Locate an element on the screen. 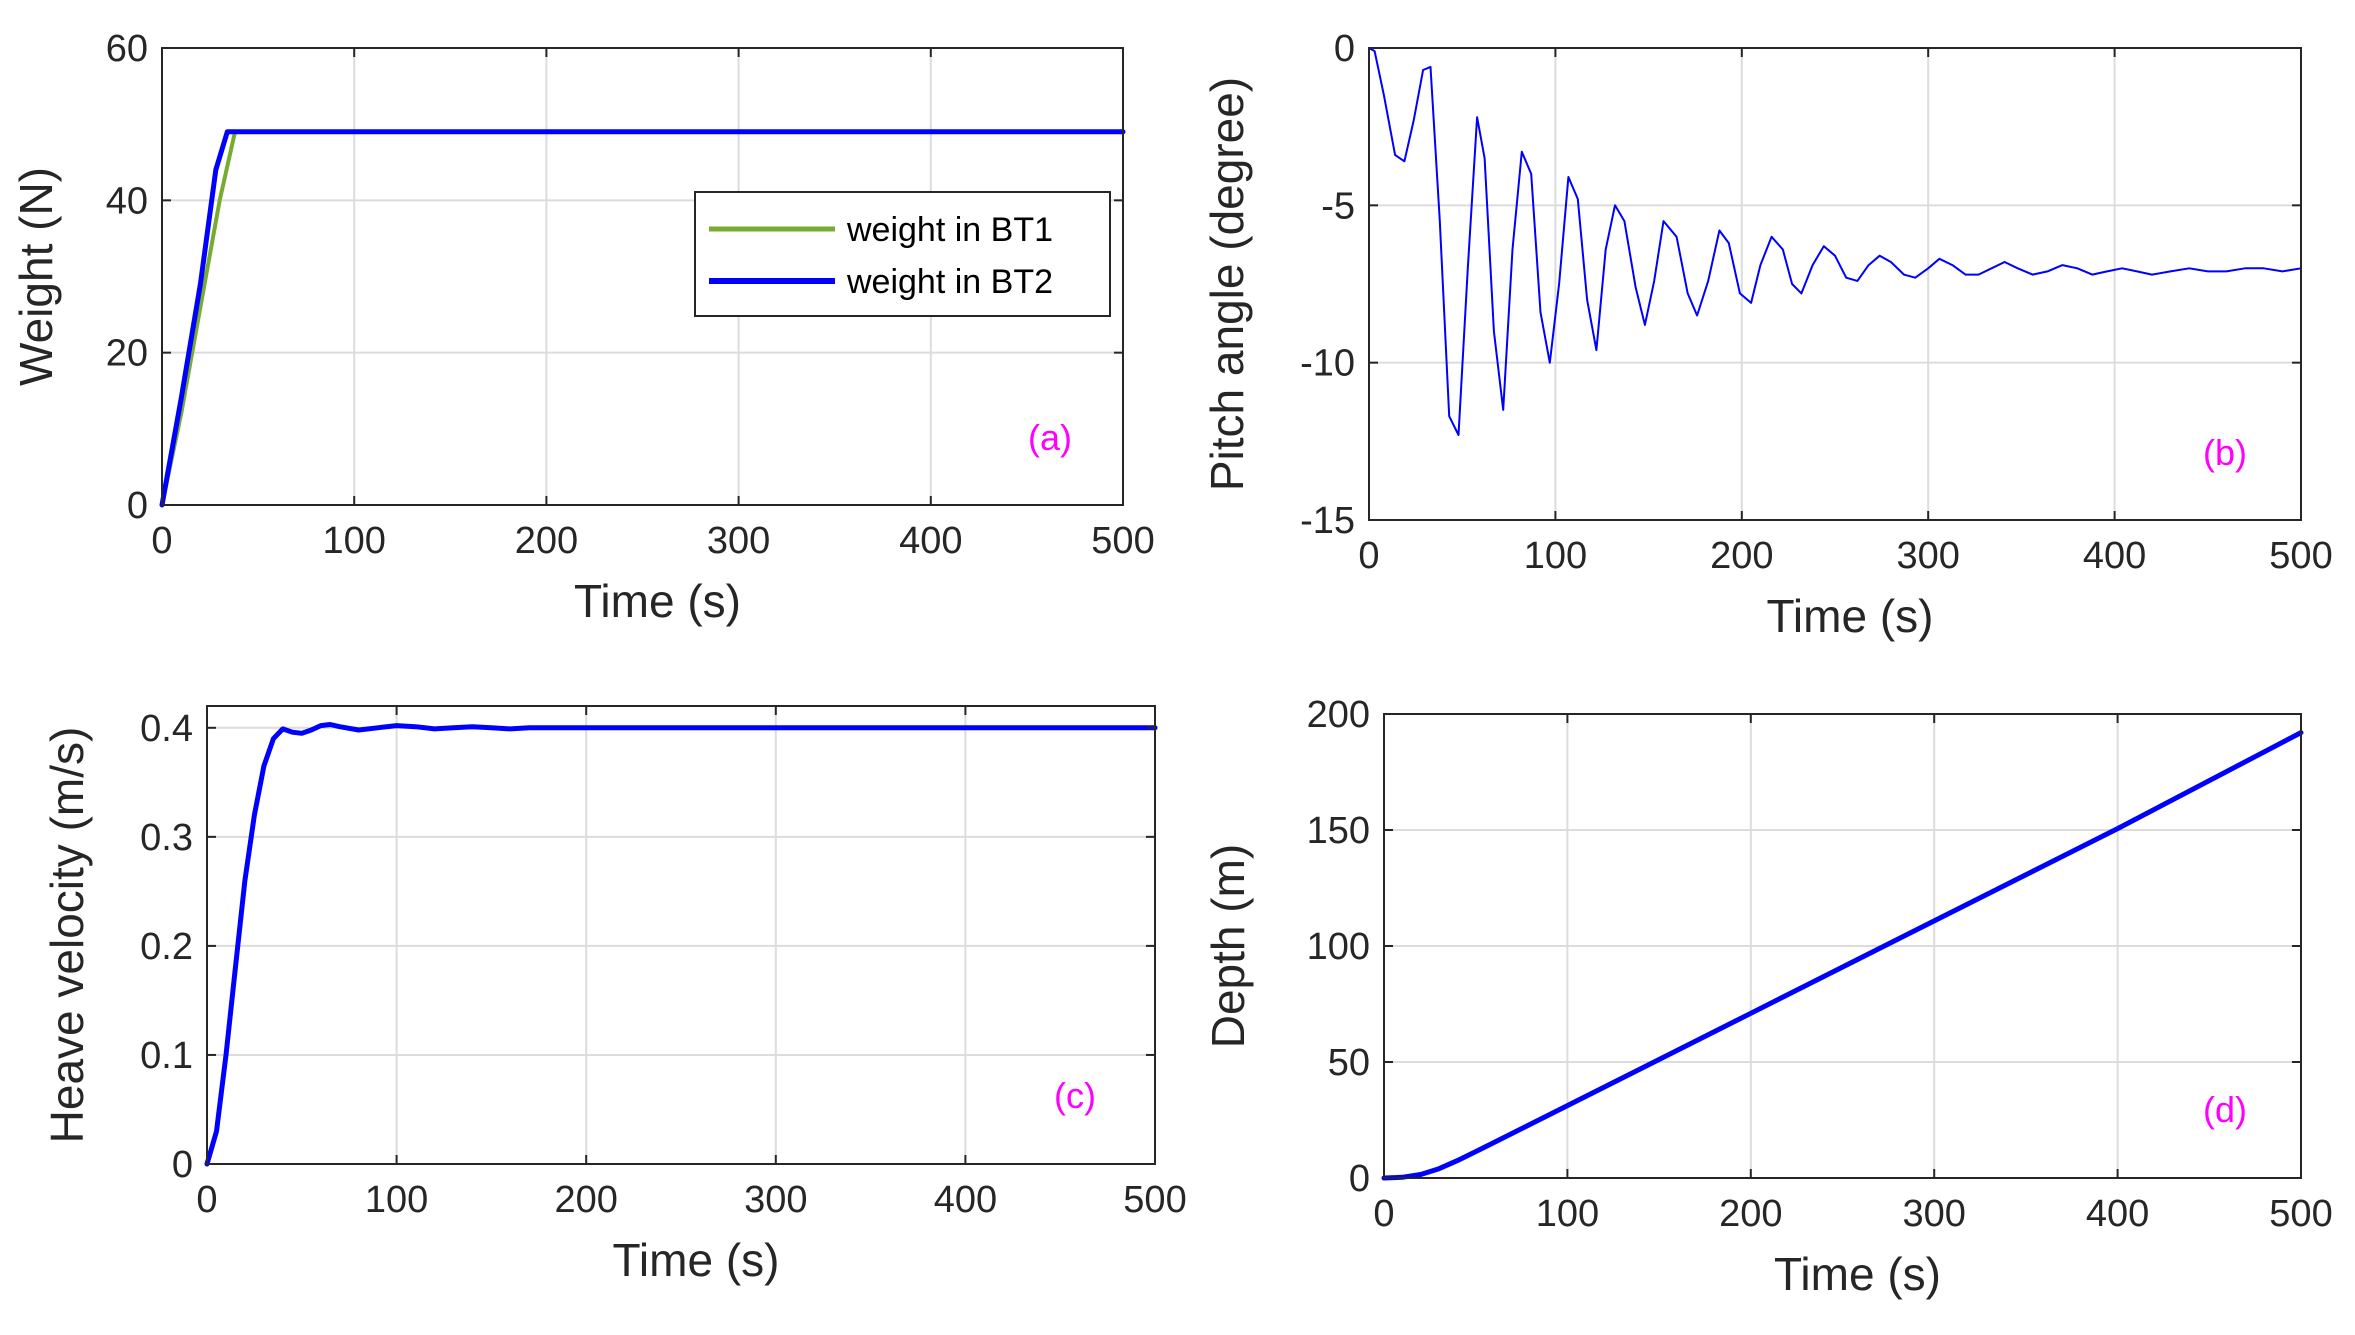 Image resolution: width=2355 pixels, height=1335 pixels. legend-entry-label: weight in BT2 is located at coordinates (949, 282).